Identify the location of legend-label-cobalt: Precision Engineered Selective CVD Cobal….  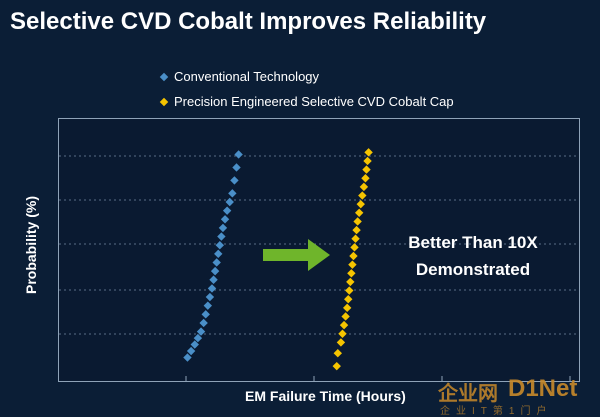
(314, 101).